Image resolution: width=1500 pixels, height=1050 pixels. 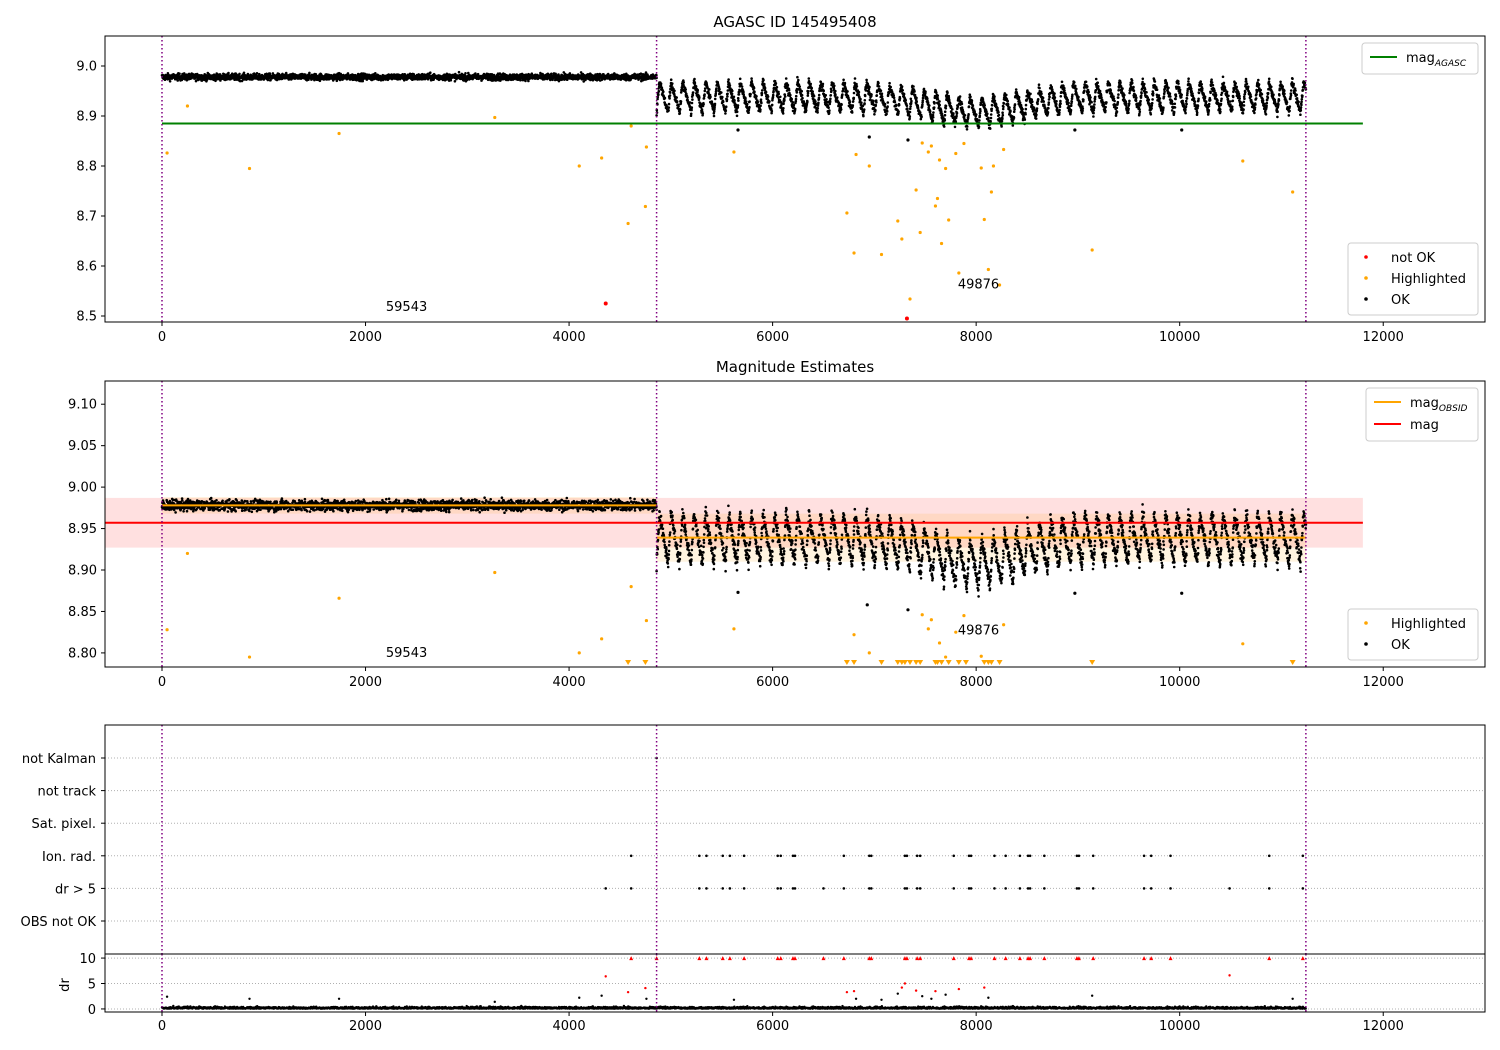 What do you see at coordinates (59, 759) in the screenshot?
I see `flag-row-label: not Kalman` at bounding box center [59, 759].